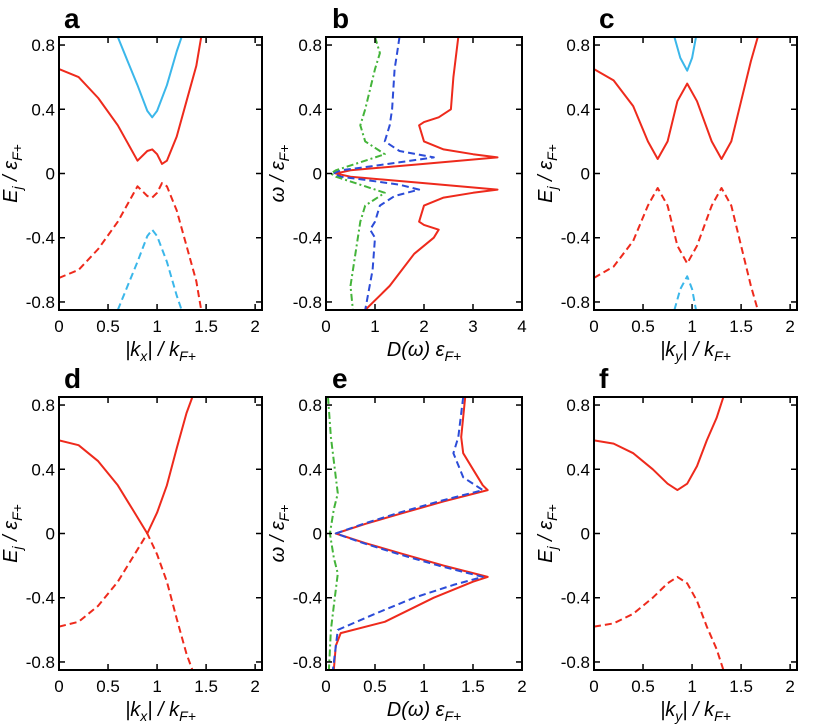 The width and height of the screenshot is (831, 727). What do you see at coordinates (375, 686) in the screenshot?
I see `x-tick-label-e: 0.5` at bounding box center [375, 686].